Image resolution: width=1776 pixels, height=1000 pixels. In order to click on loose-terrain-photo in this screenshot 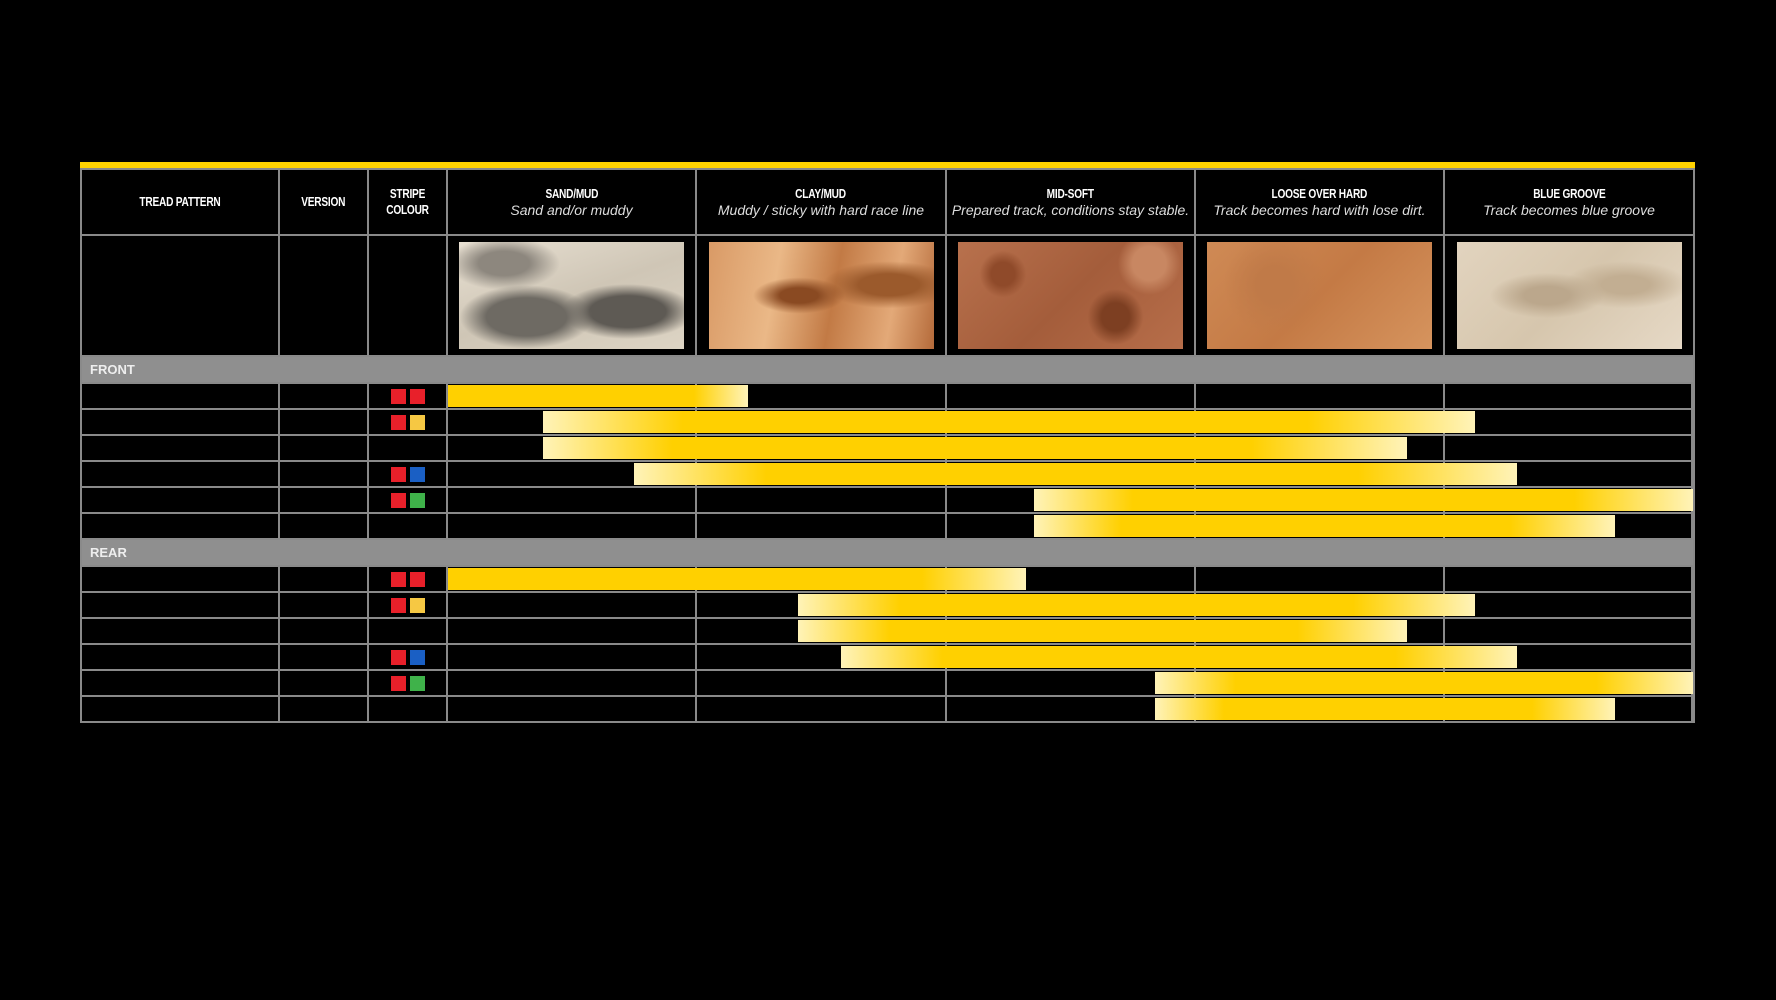, I will do `click(1319, 295)`.